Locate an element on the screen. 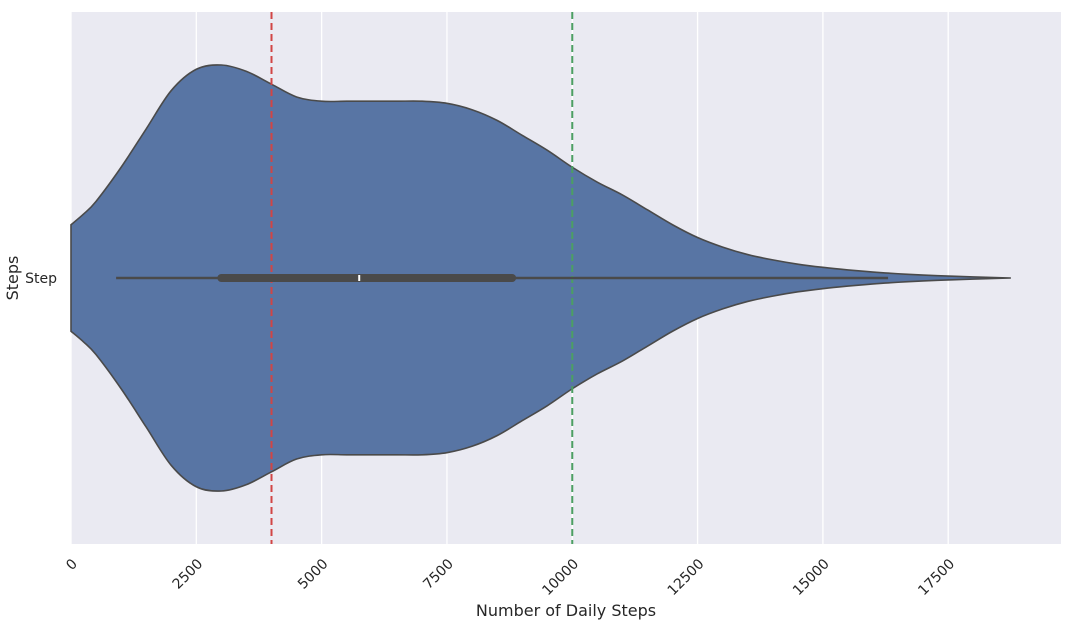 This screenshot has height=620, width=1078. x-tick-label: 7500 is located at coordinates (438, 574).